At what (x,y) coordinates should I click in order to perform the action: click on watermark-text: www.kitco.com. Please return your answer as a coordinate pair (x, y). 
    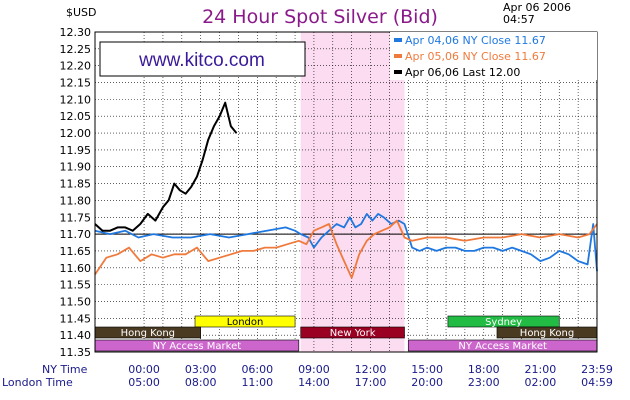
    Looking at the image, I should click on (201, 60).